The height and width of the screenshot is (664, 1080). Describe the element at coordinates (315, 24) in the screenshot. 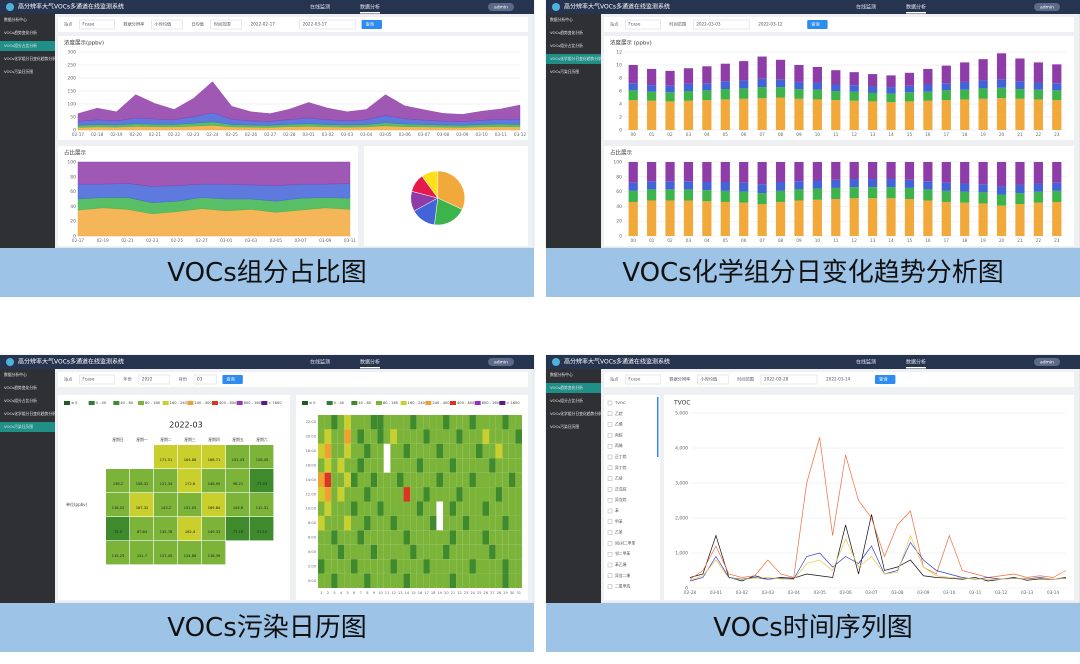

I see `toolbar-text: 2022-03-17` at that location.